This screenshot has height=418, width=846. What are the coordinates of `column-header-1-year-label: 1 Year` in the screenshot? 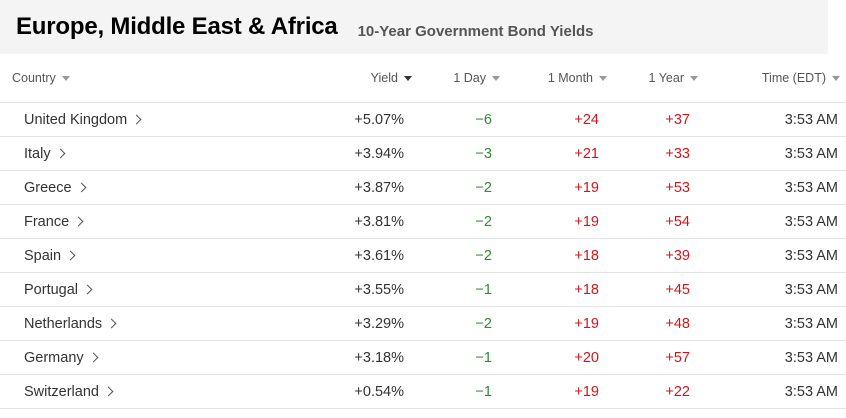 It's located at (666, 78).